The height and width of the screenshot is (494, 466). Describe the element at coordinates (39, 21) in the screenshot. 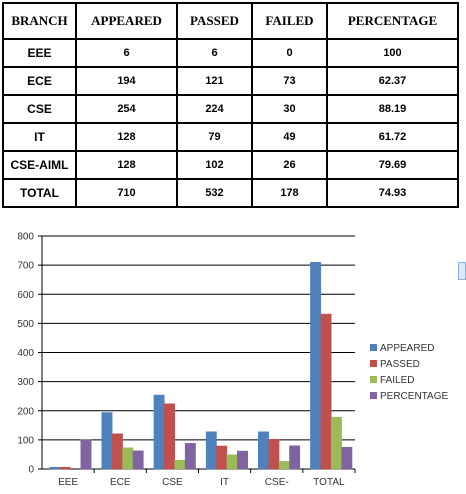

I see `header-branch: BRANCH` at that location.